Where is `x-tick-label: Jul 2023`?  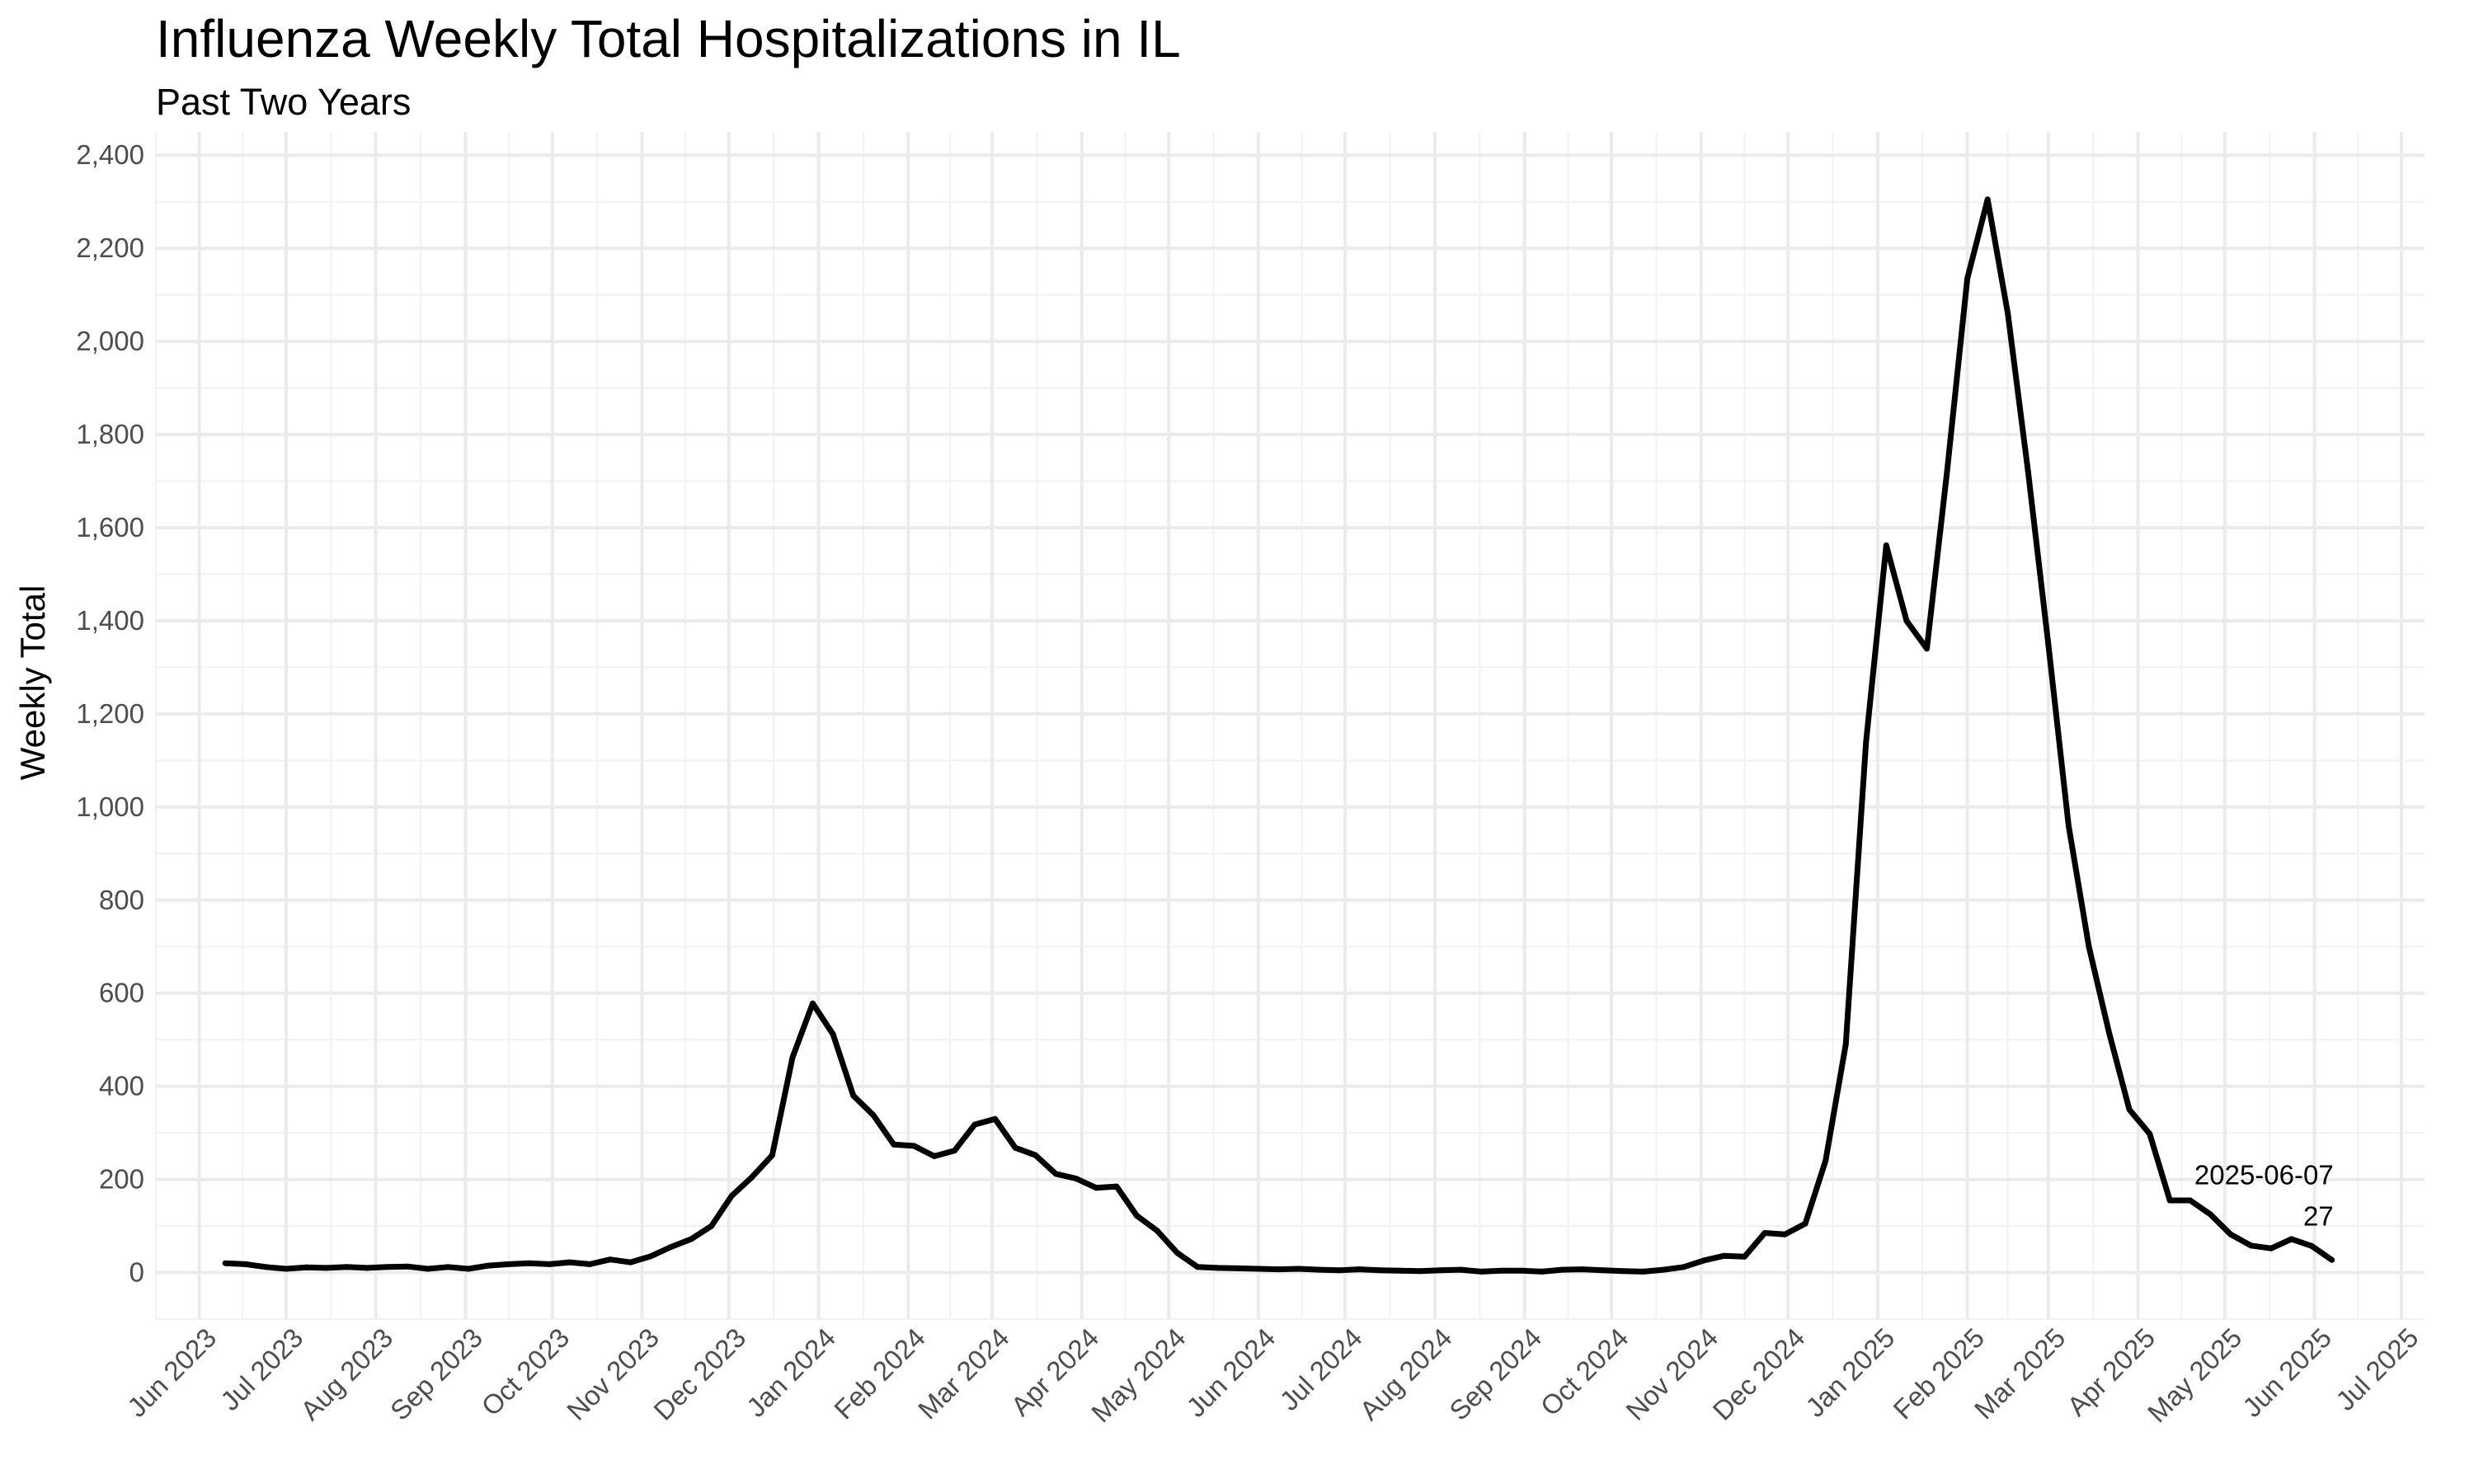
x-tick-label: Jul 2023 is located at coordinates (261, 1369).